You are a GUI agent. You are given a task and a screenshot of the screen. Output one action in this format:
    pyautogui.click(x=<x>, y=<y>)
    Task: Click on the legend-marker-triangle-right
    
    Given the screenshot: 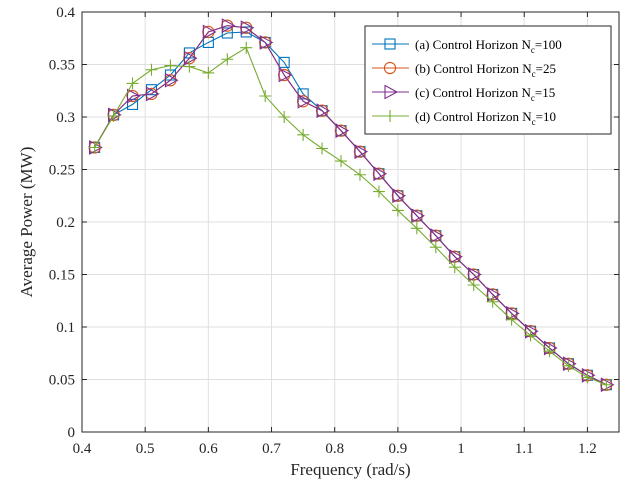 What is the action you would take?
    pyautogui.click(x=391, y=92)
    